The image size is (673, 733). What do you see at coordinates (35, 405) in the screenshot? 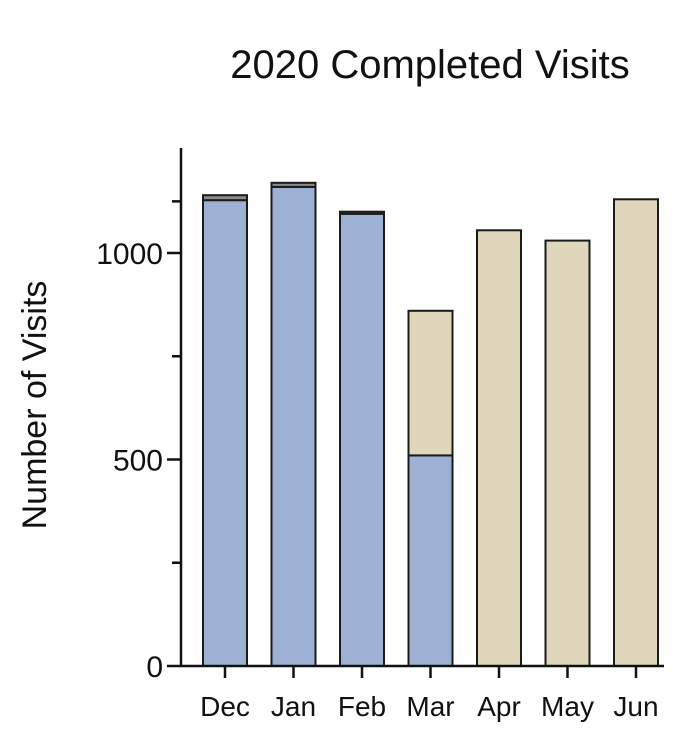
I see `y-axis-label: Number of Visits` at bounding box center [35, 405].